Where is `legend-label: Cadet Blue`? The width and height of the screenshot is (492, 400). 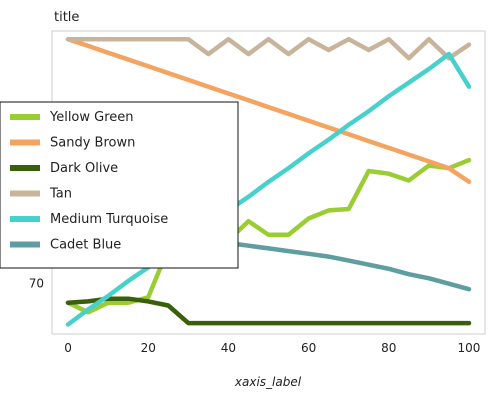
legend-label: Cadet Blue is located at coordinates (85, 245).